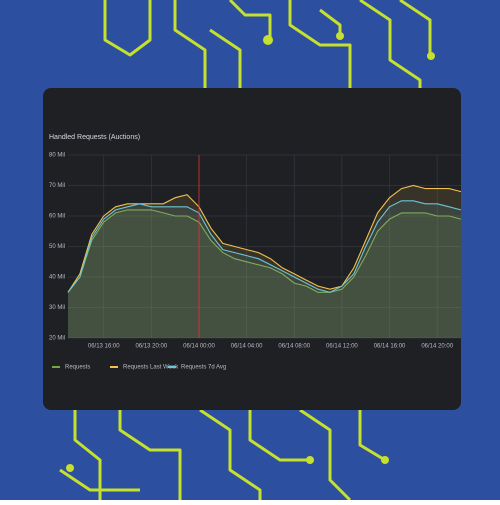 The image size is (500, 505). I want to click on legend-label: Requests Last Week, so click(151, 368).